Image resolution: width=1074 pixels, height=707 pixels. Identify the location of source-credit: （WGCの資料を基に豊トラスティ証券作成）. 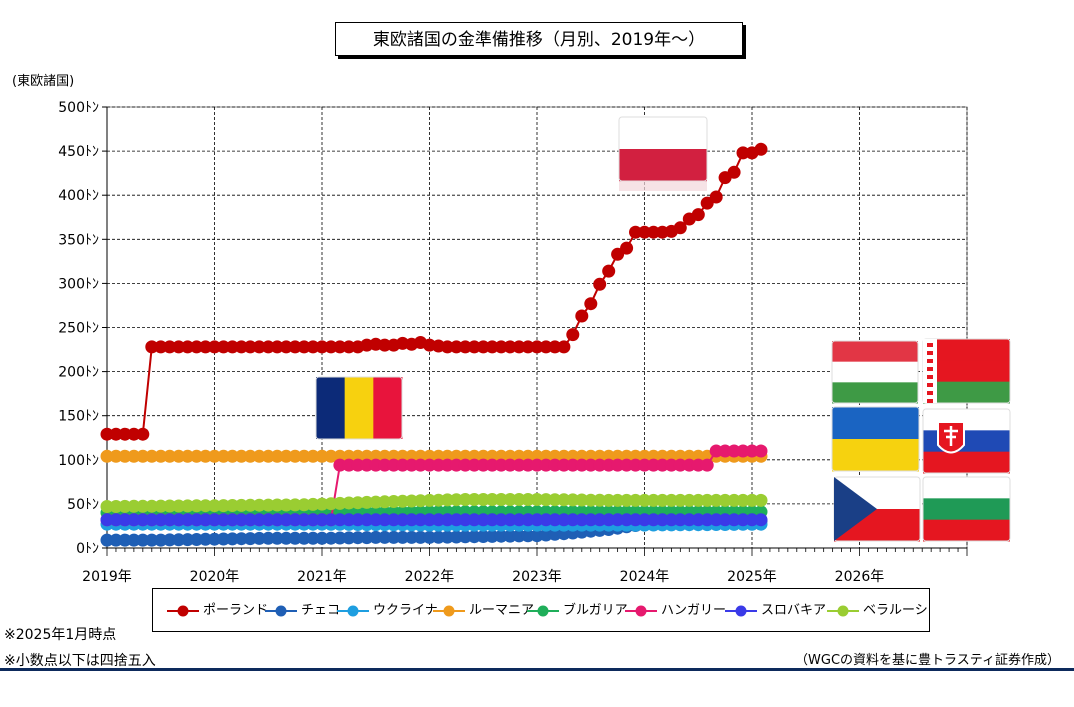
(927, 660).